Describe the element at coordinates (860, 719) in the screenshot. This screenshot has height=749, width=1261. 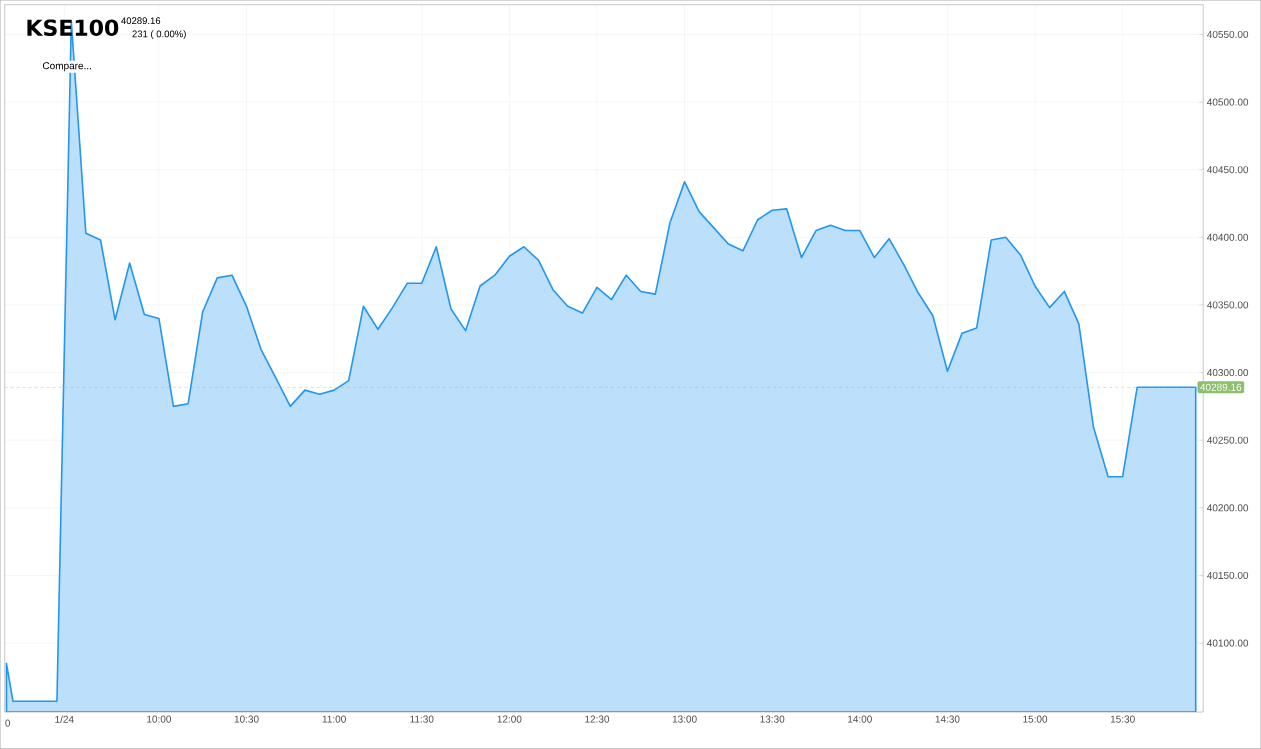
I see `x-tick-label: 14:00` at that location.